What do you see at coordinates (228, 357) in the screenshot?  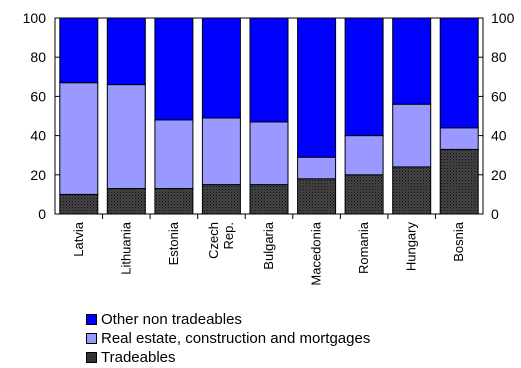 I see `legend-item-tradeables: Tradeables` at bounding box center [228, 357].